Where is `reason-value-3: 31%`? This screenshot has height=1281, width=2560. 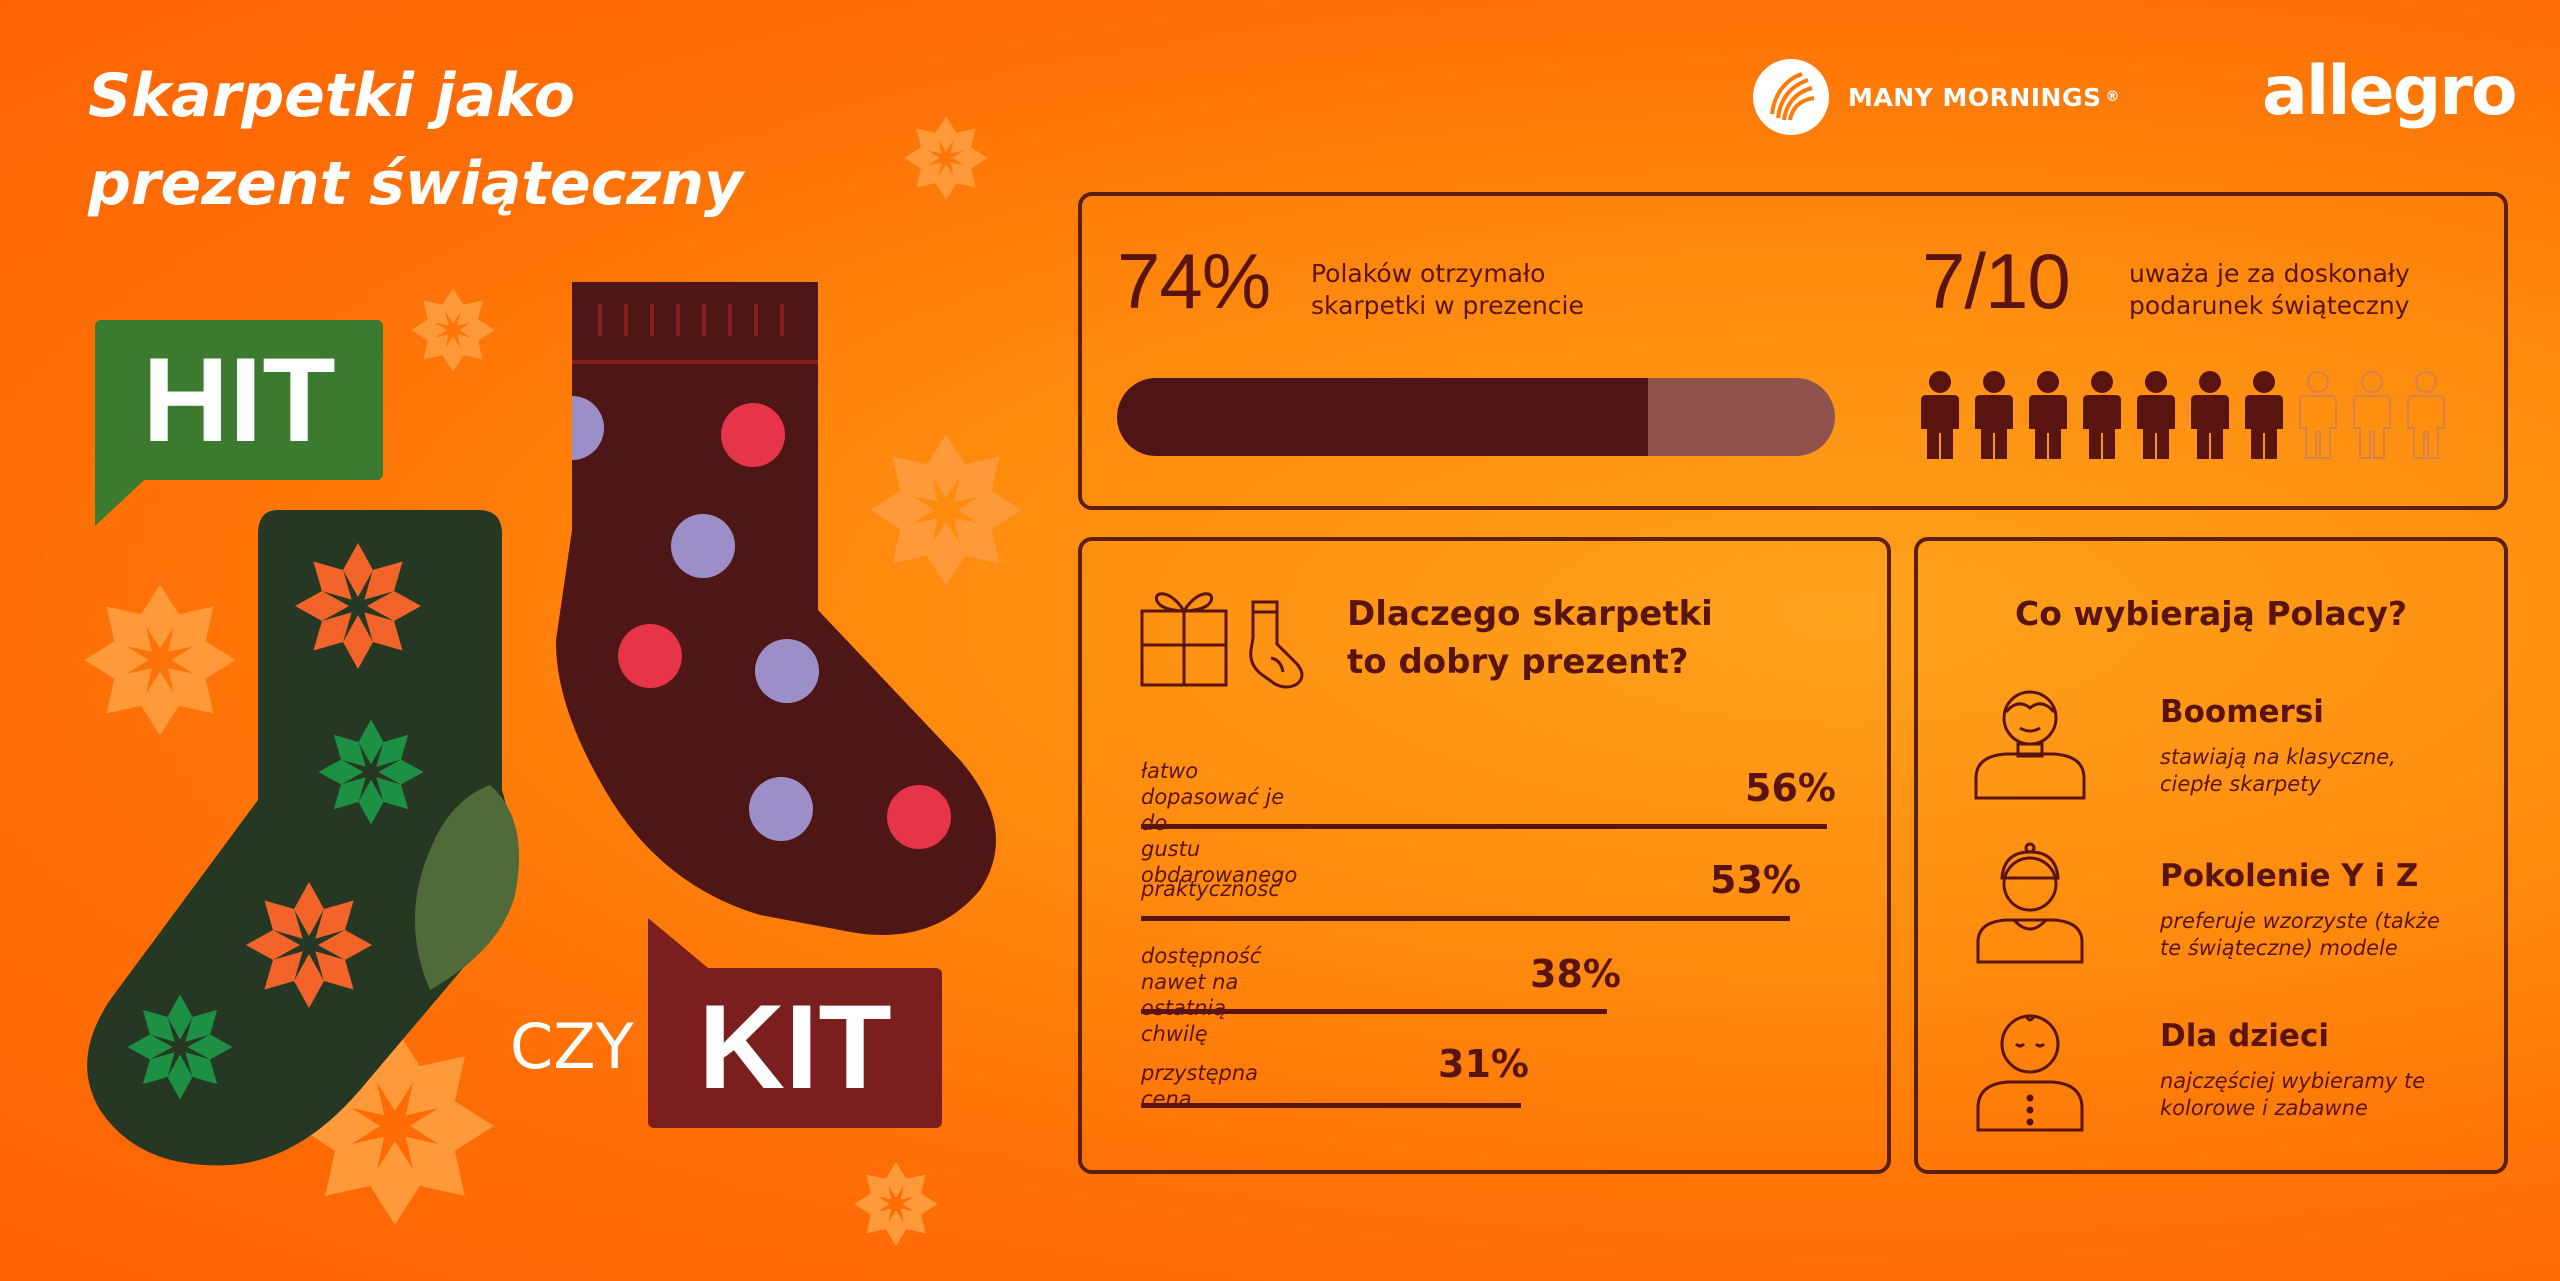 reason-value-3: 31% is located at coordinates (1483, 1064).